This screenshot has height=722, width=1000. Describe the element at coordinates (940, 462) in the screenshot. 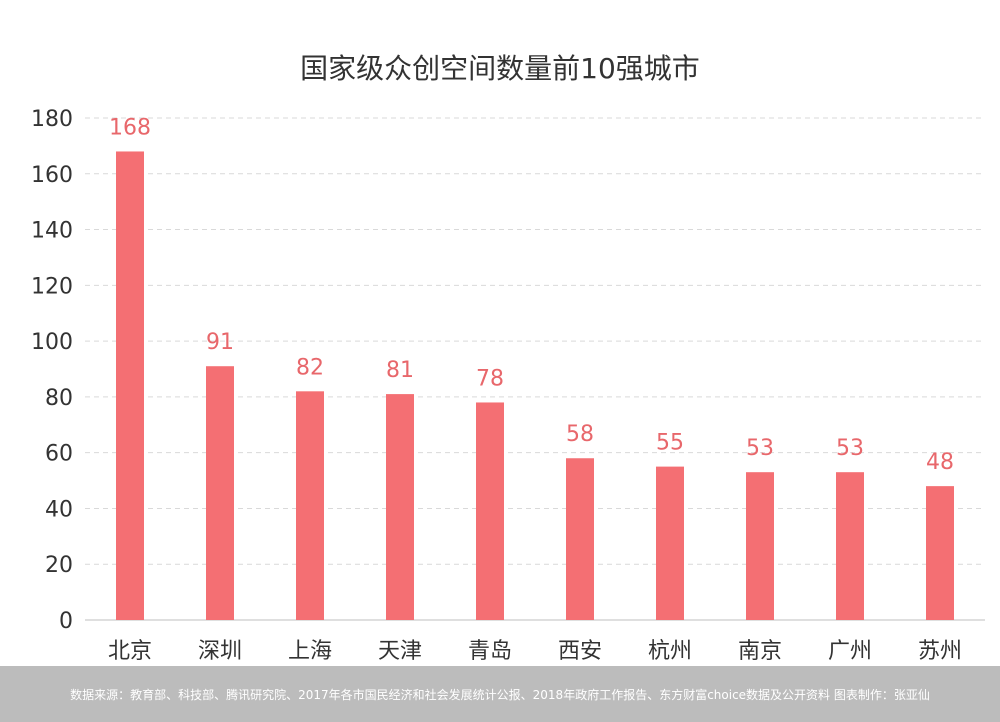

I see `bar-value-label: 48` at that location.